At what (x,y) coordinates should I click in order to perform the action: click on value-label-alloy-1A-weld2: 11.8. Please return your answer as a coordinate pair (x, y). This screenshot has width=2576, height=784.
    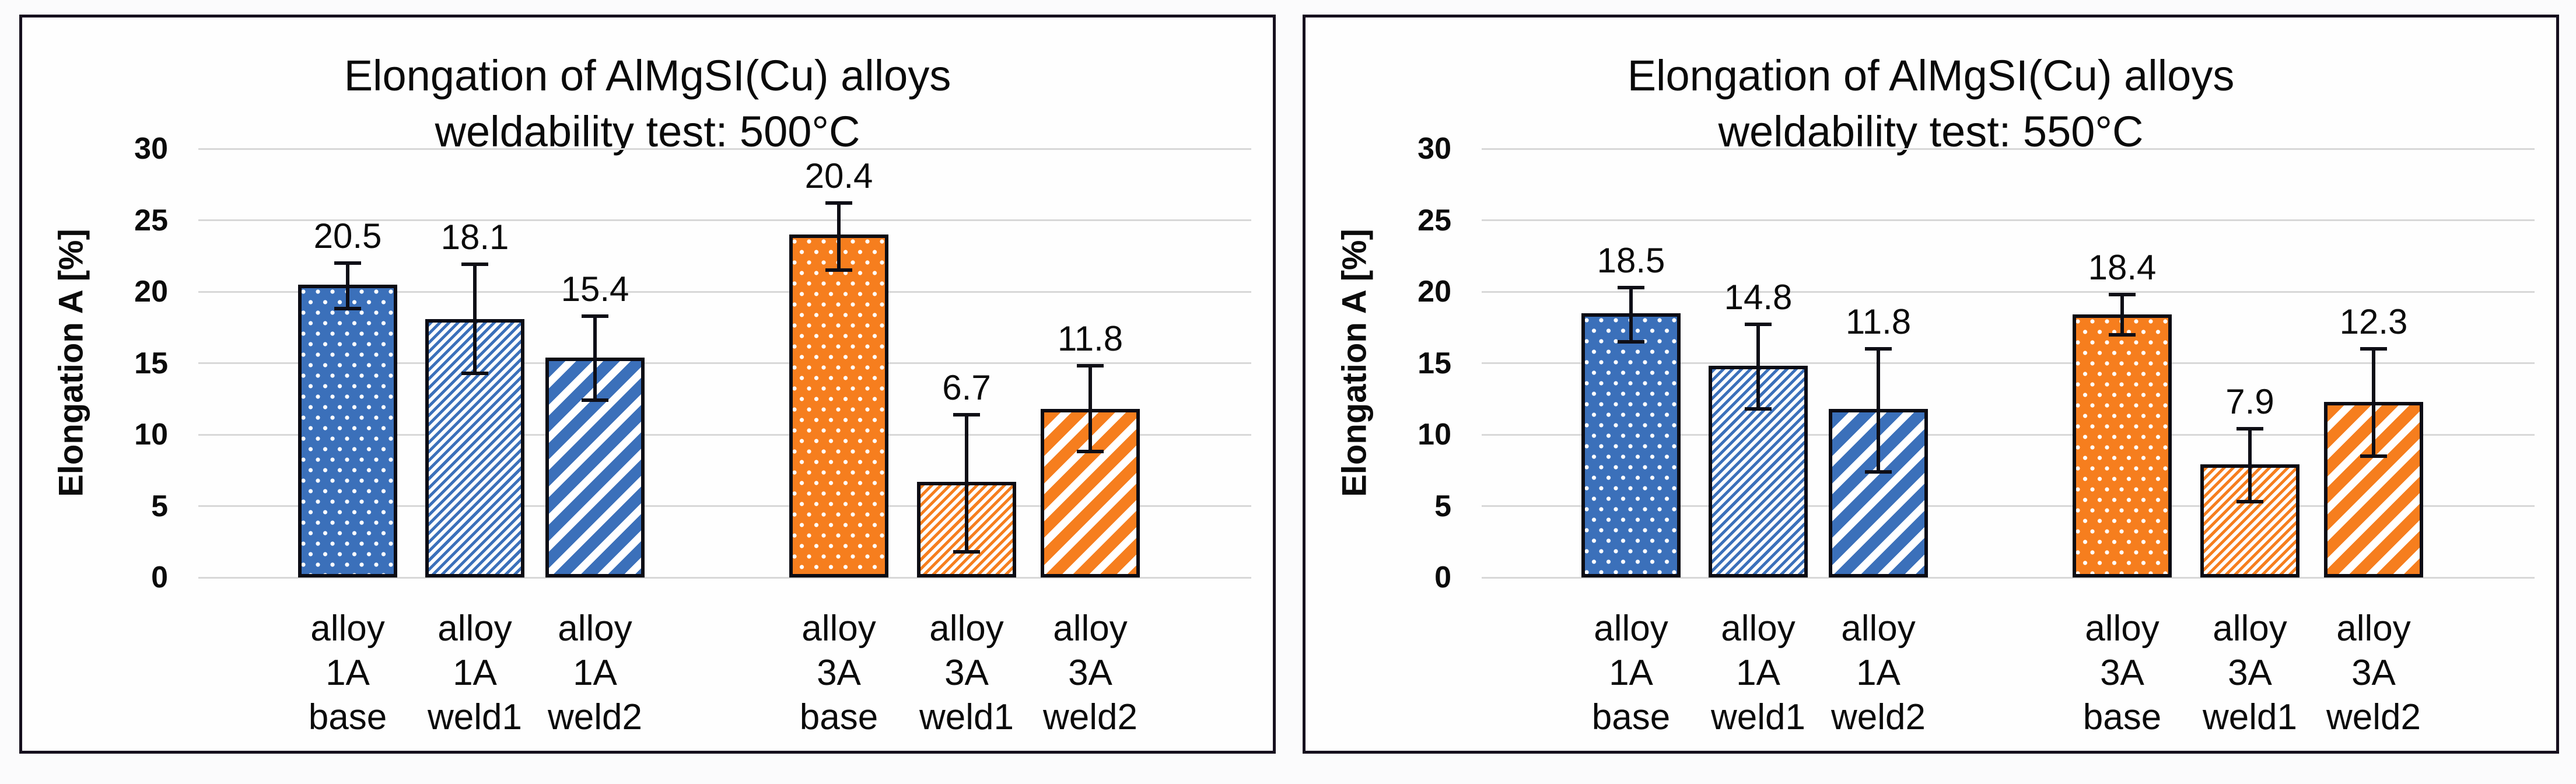
    Looking at the image, I should click on (1878, 321).